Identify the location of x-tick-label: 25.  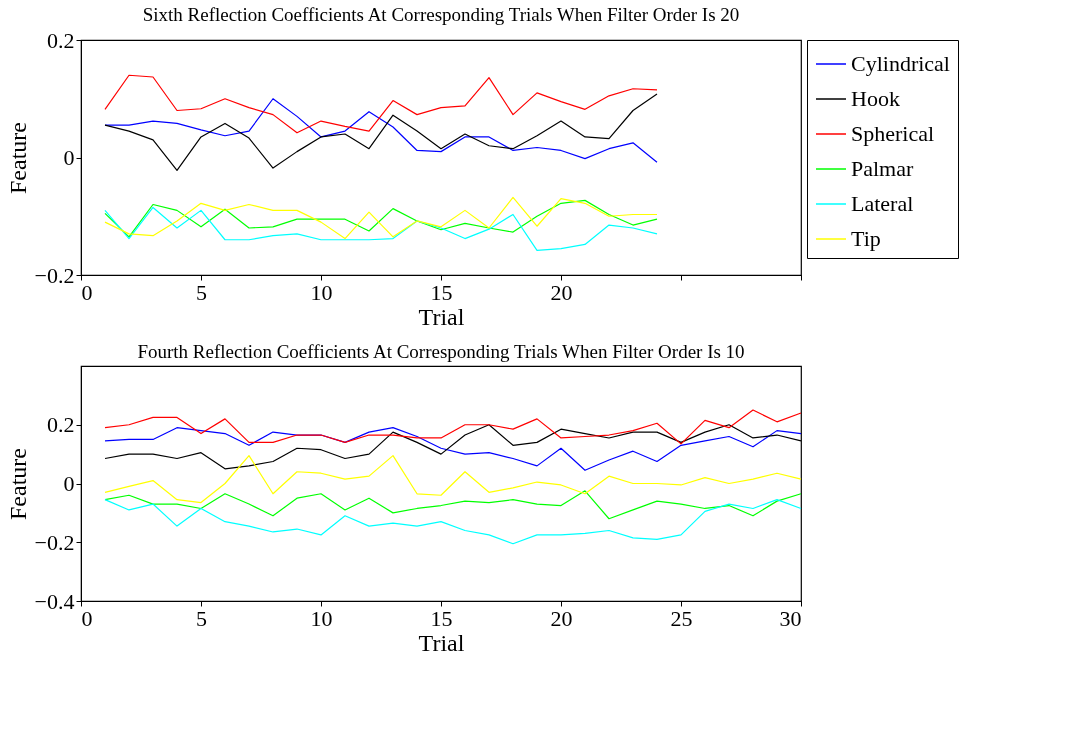
(681, 618).